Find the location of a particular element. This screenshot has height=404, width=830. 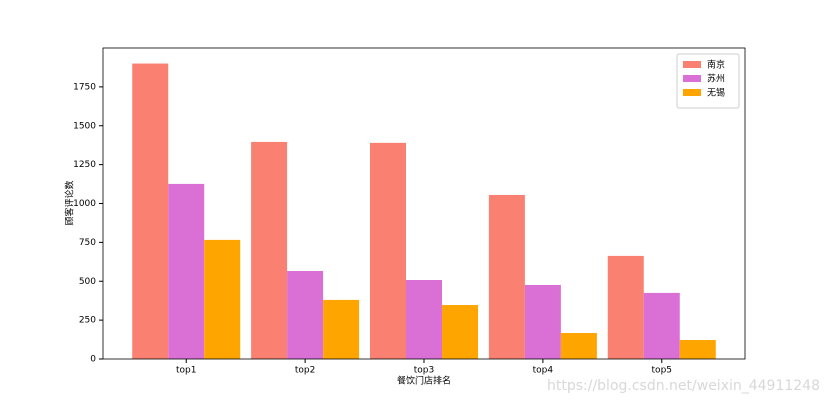

y-tick-label: 250 is located at coordinates (87, 321).